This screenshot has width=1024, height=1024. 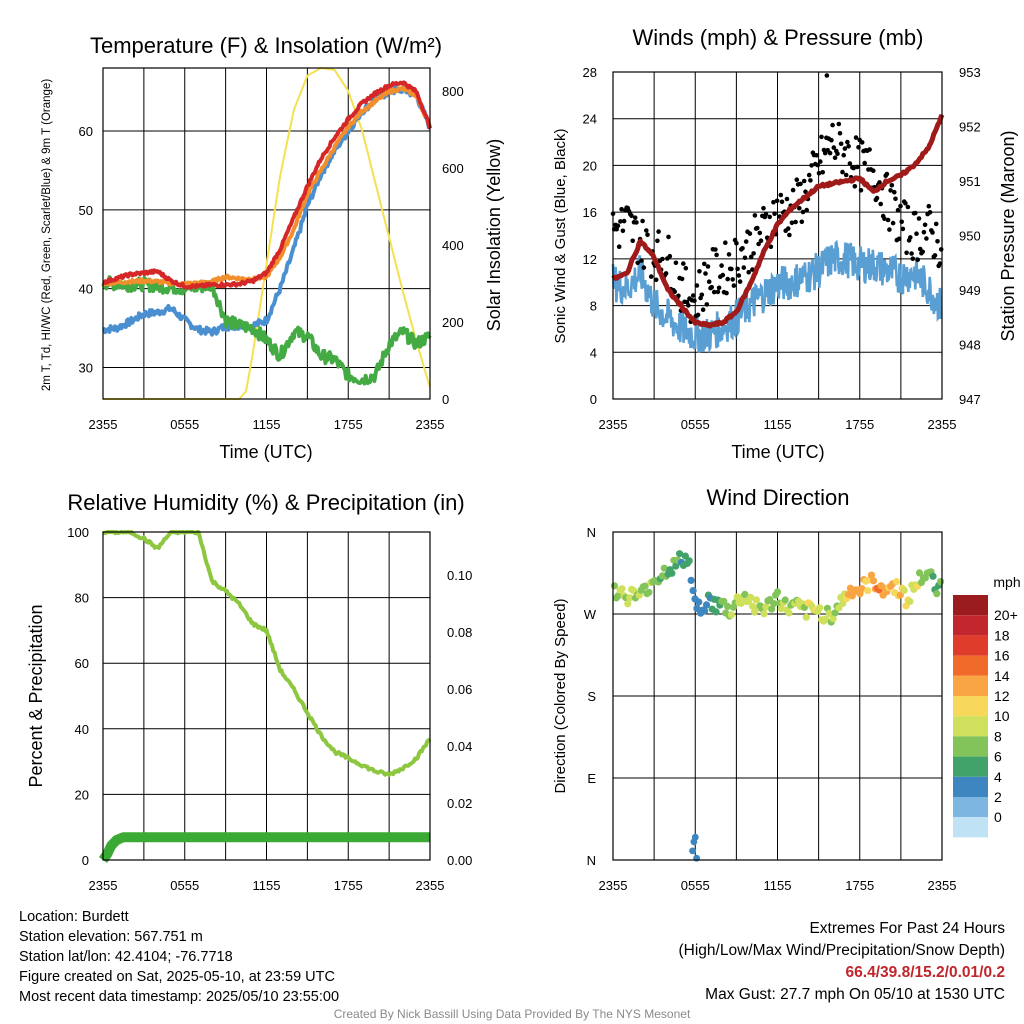 What do you see at coordinates (82, 794) in the screenshot?
I see `y-tick-label: 20` at bounding box center [82, 794].